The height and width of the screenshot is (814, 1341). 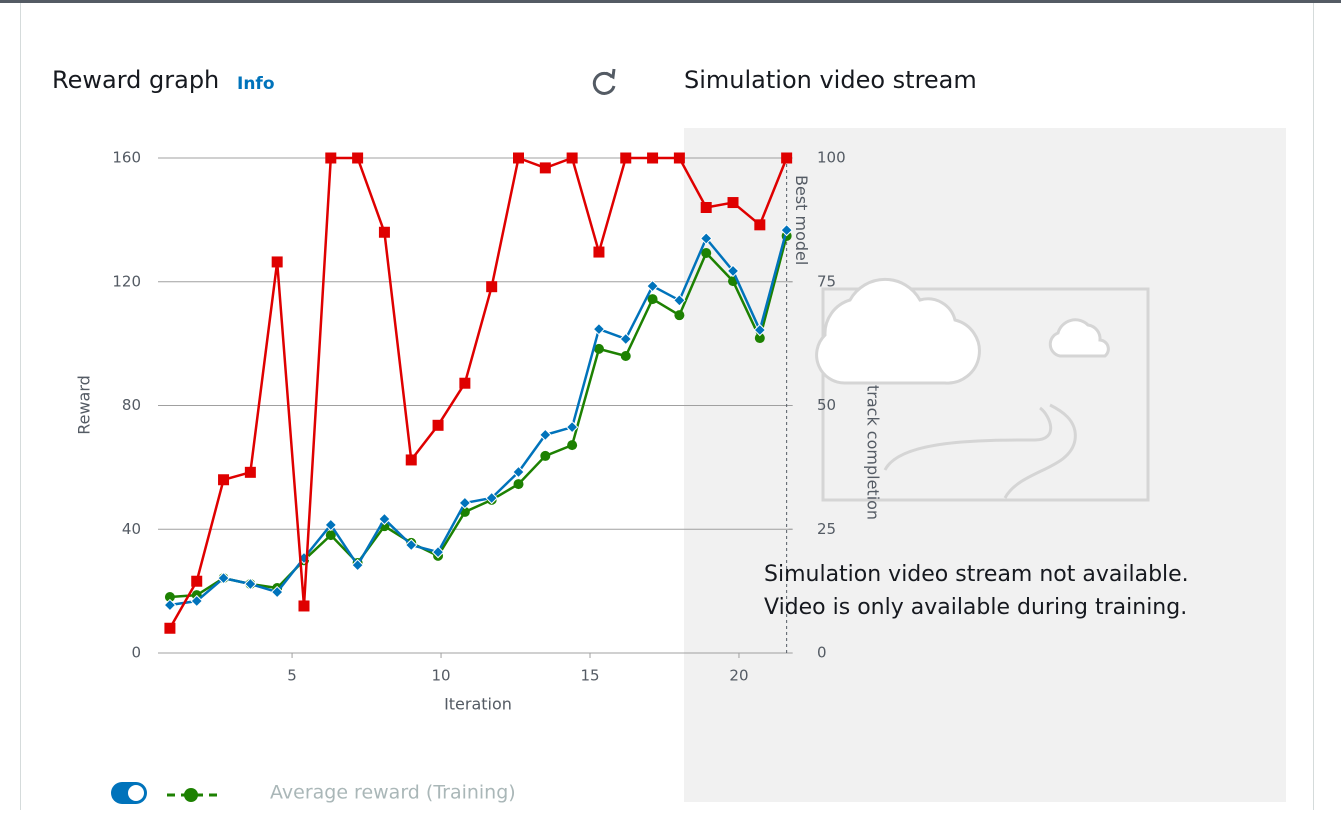 I want to click on toggle-knob, so click(x=136, y=793).